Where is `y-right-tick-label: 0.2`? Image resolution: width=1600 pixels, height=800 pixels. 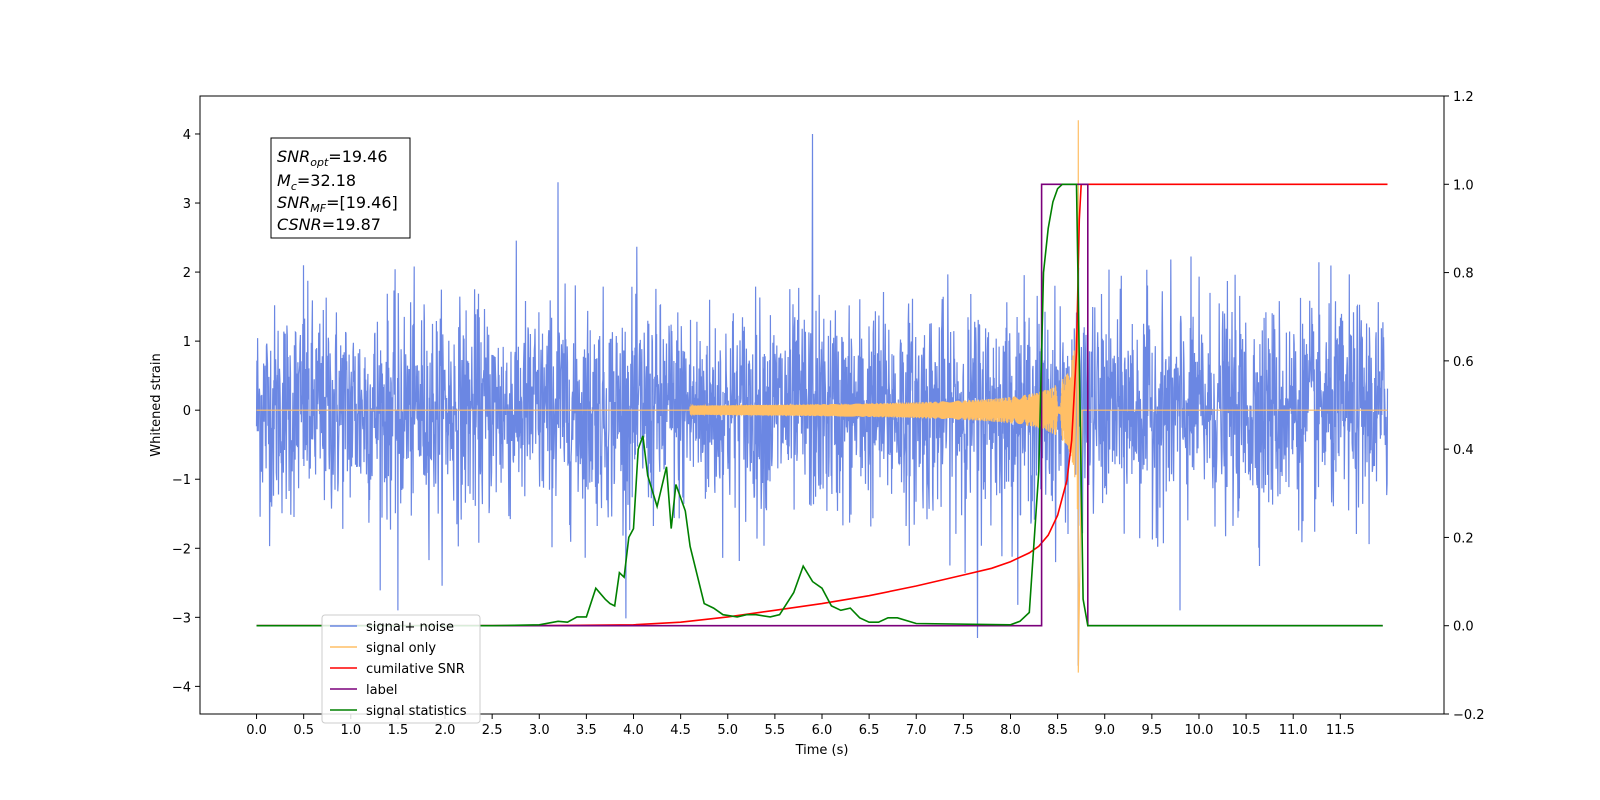
y-right-tick-label: 0.2 is located at coordinates (1463, 538).